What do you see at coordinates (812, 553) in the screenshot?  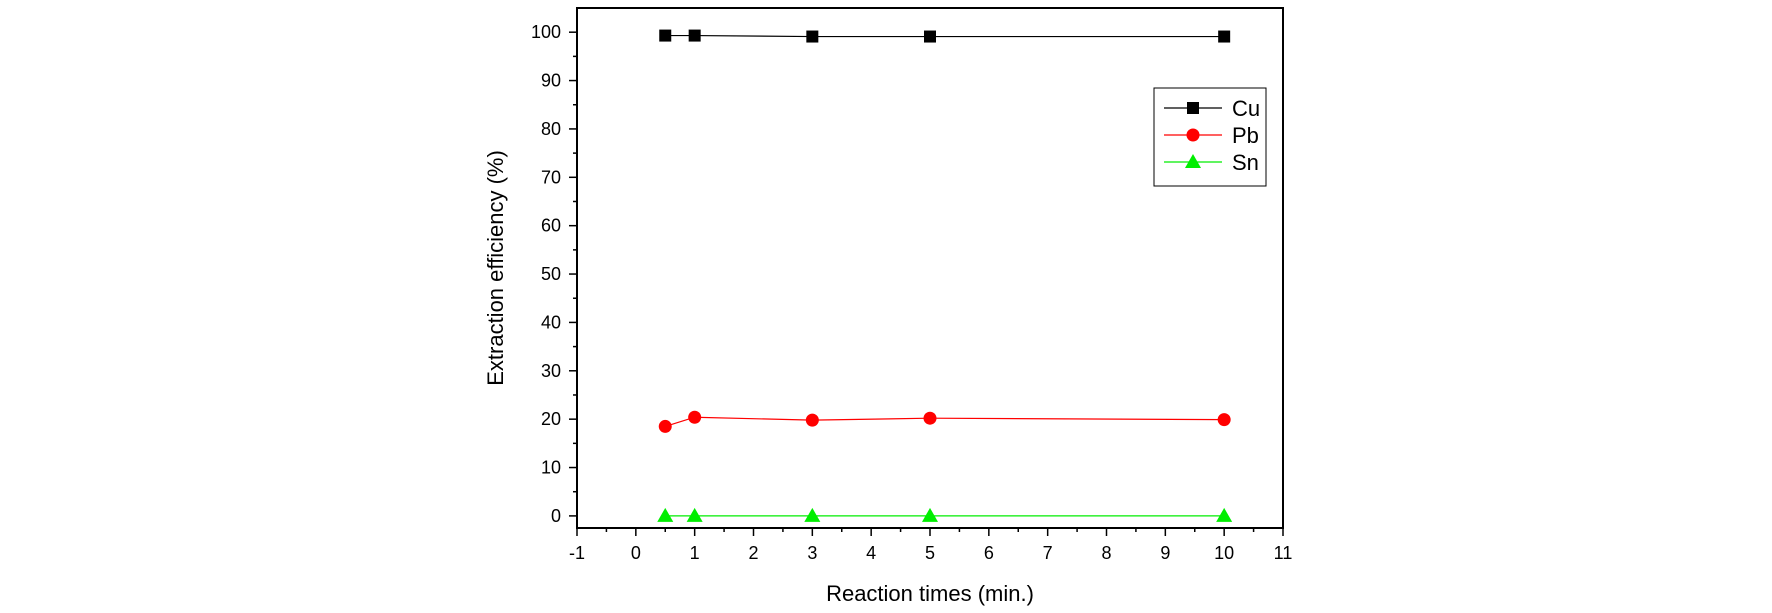 I see `x-tick-label: 3` at bounding box center [812, 553].